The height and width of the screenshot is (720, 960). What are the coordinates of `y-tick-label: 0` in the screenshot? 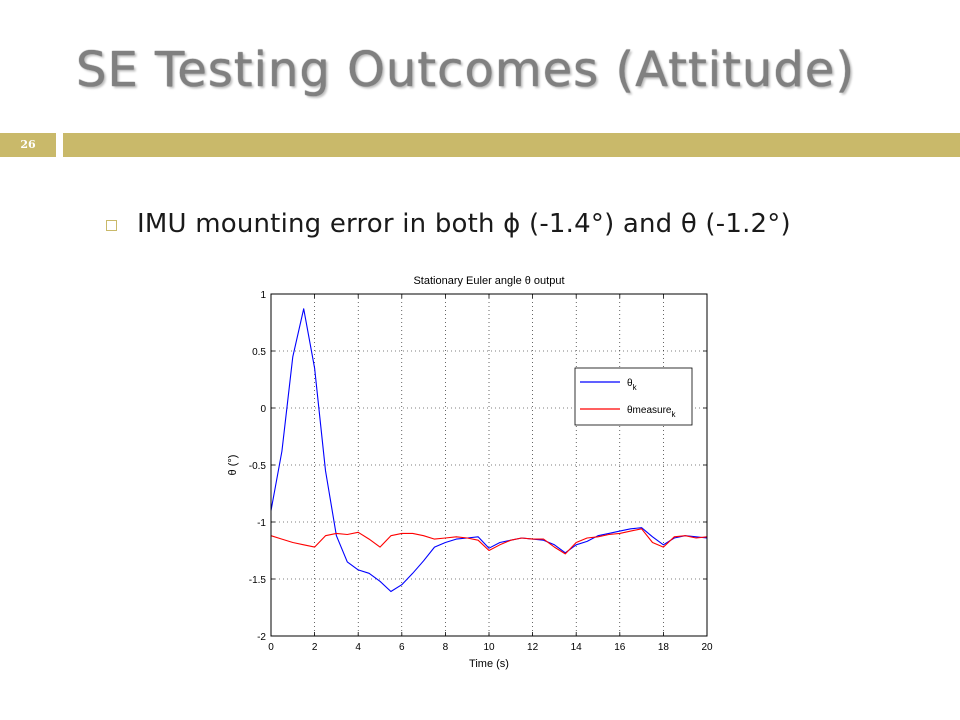 It's located at (263, 409).